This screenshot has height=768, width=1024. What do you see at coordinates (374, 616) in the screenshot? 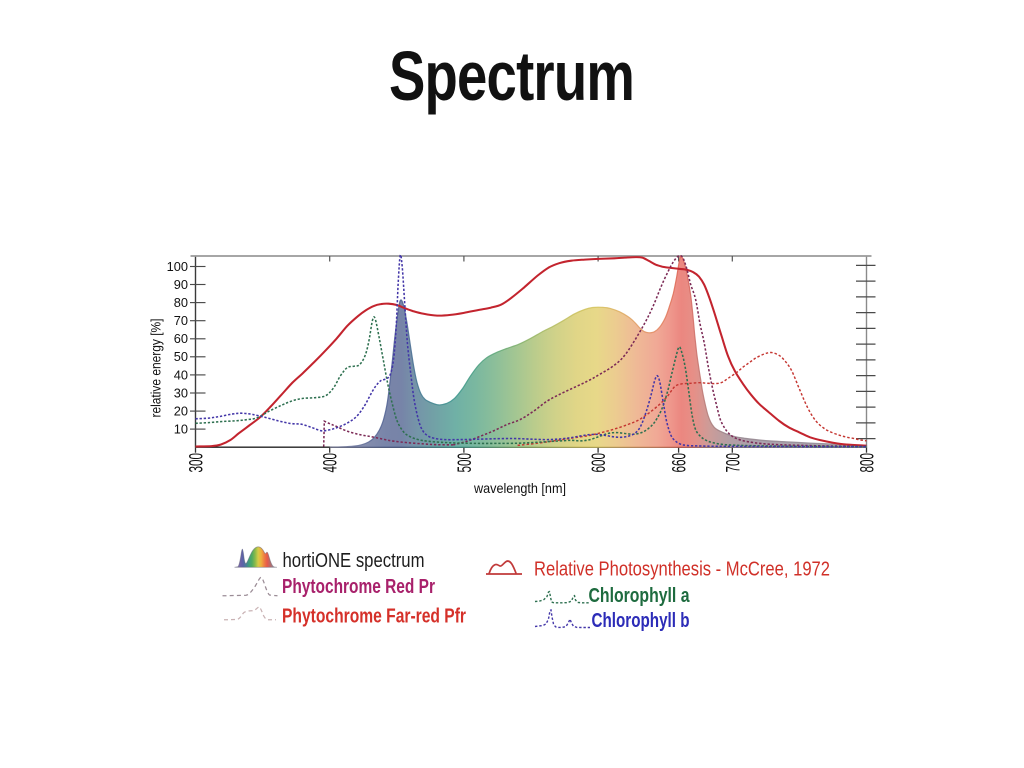
I see `svg-text: Phytochrome Far-red Pfr` at bounding box center [374, 616].